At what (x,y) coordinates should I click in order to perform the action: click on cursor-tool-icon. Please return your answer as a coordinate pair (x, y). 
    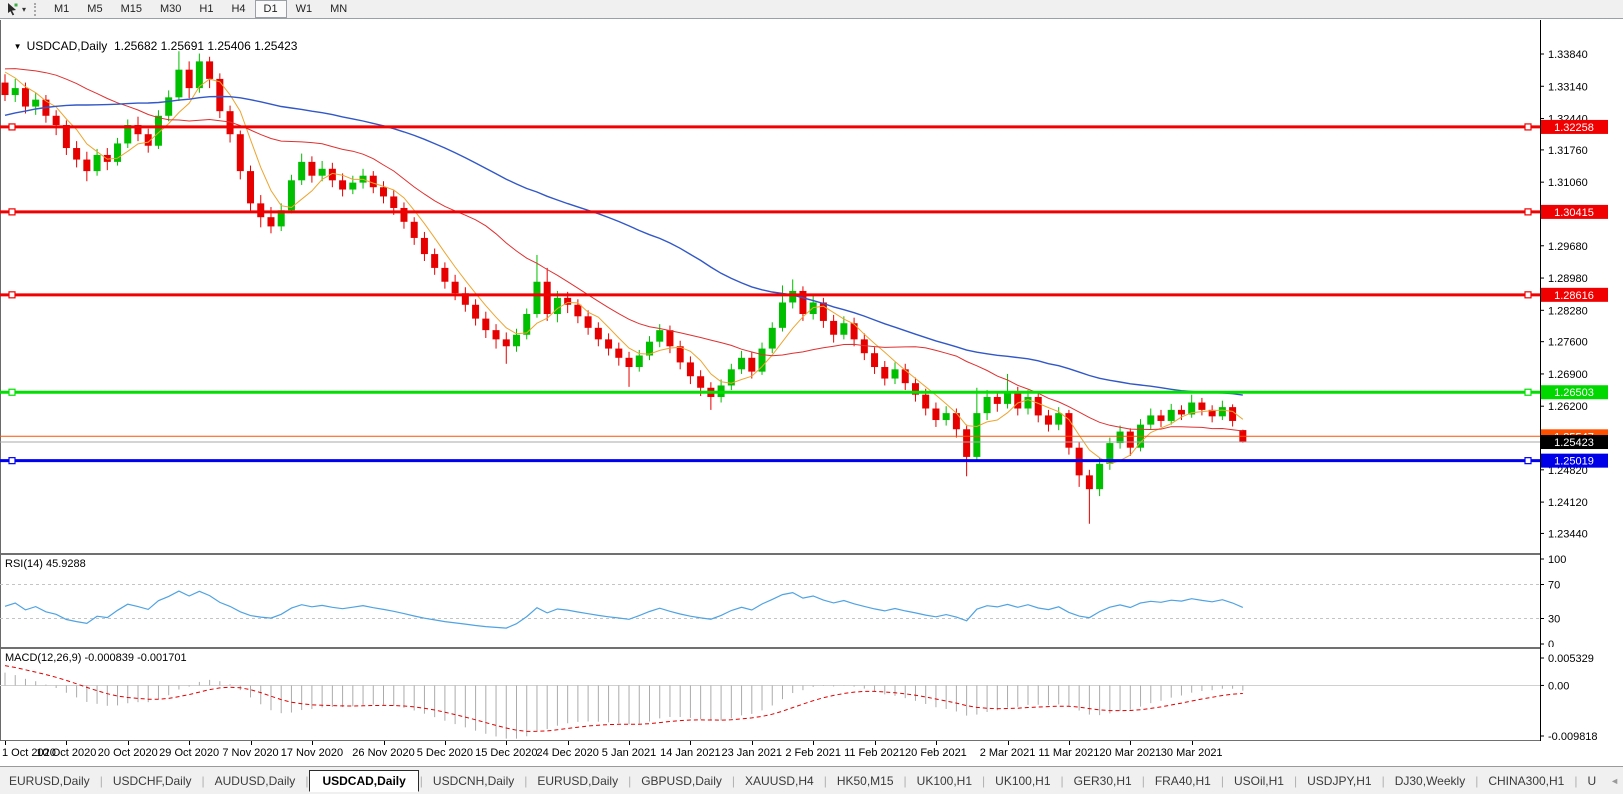
    Looking at the image, I should click on (13, 9).